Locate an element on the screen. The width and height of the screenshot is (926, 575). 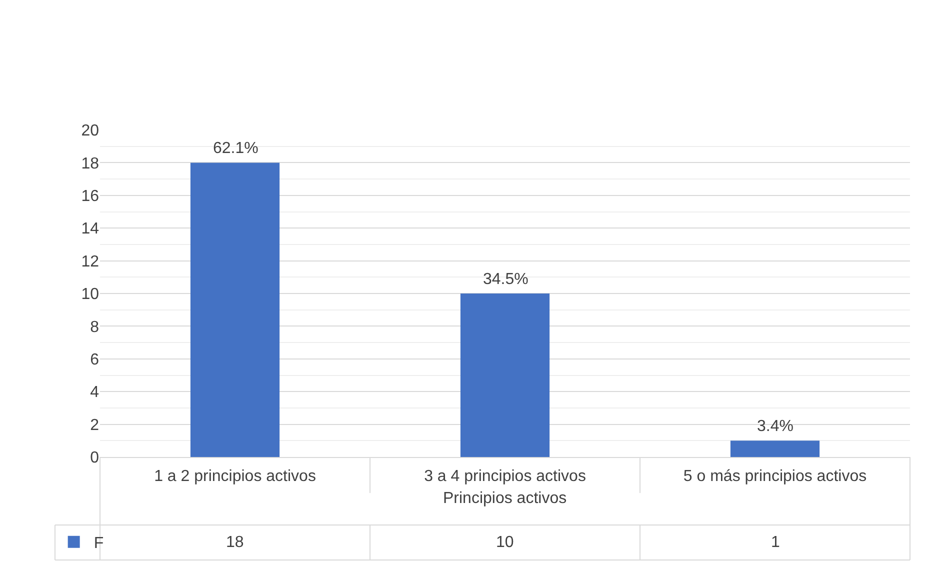
annotation: 34.5% is located at coordinates (505, 279).